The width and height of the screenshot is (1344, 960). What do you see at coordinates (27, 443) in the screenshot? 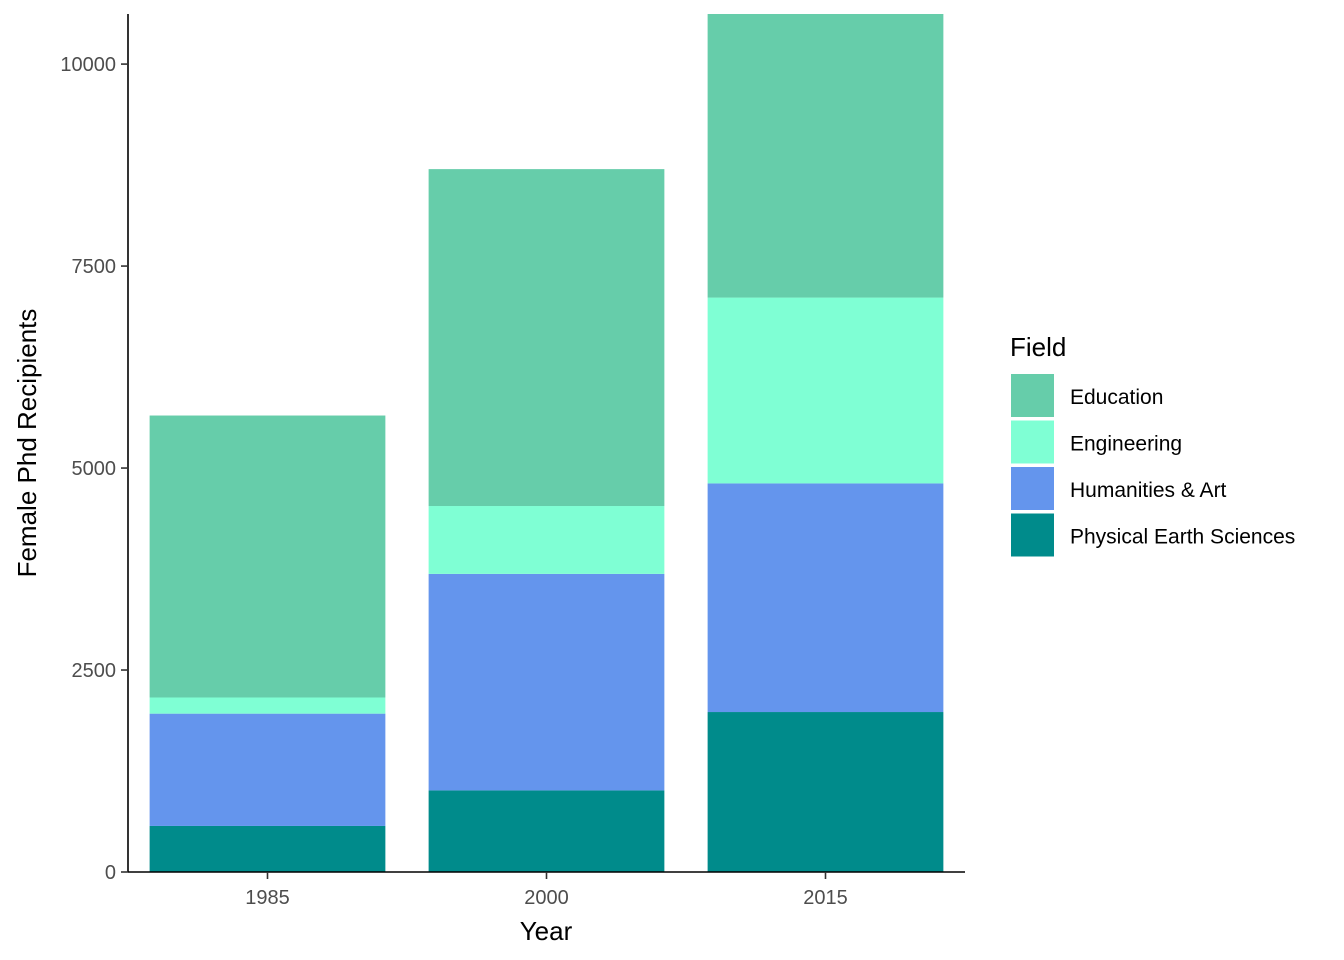
I see `y-axis-title: Female Phd Recipients` at bounding box center [27, 443].